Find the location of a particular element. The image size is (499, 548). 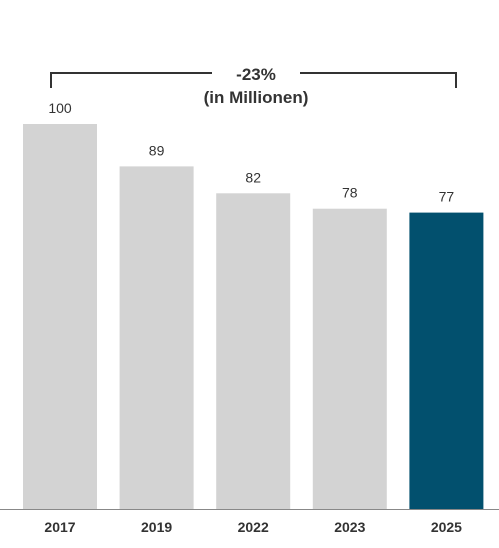

bar-2023 is located at coordinates (349, 358).